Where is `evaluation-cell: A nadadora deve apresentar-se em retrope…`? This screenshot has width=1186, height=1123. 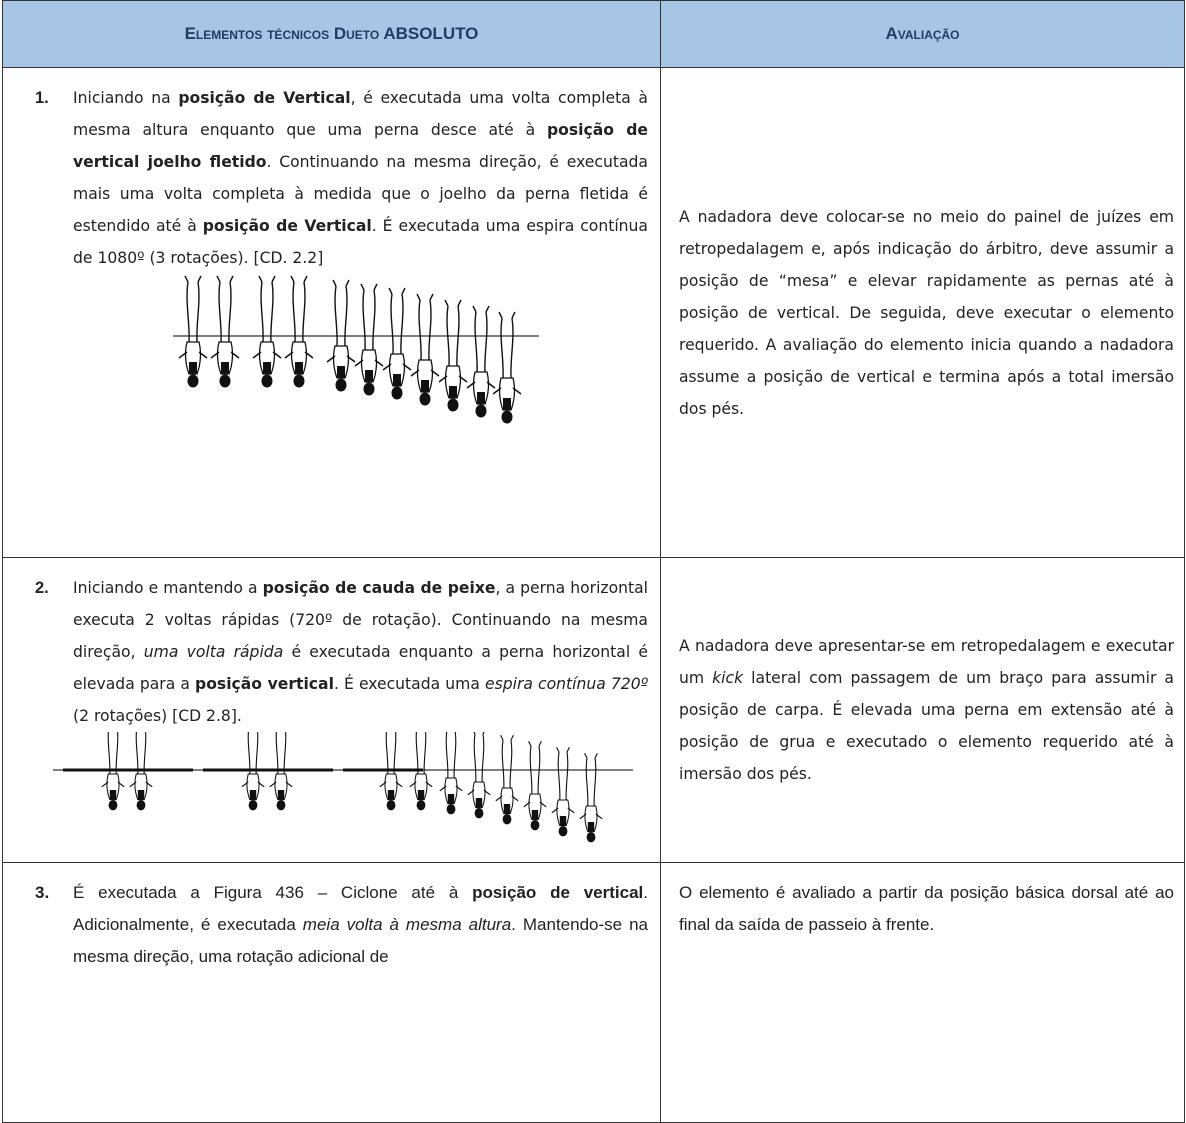
evaluation-cell: A nadadora deve apresentar-se em retrope… is located at coordinates (922, 710).